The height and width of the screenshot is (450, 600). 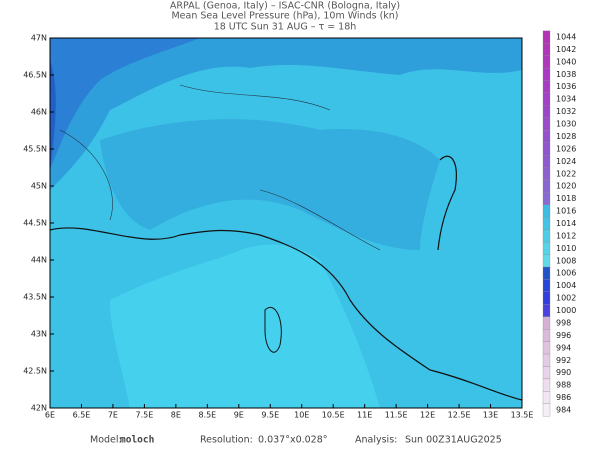 I want to click on footer-text: Resolution:, so click(x=226, y=440).